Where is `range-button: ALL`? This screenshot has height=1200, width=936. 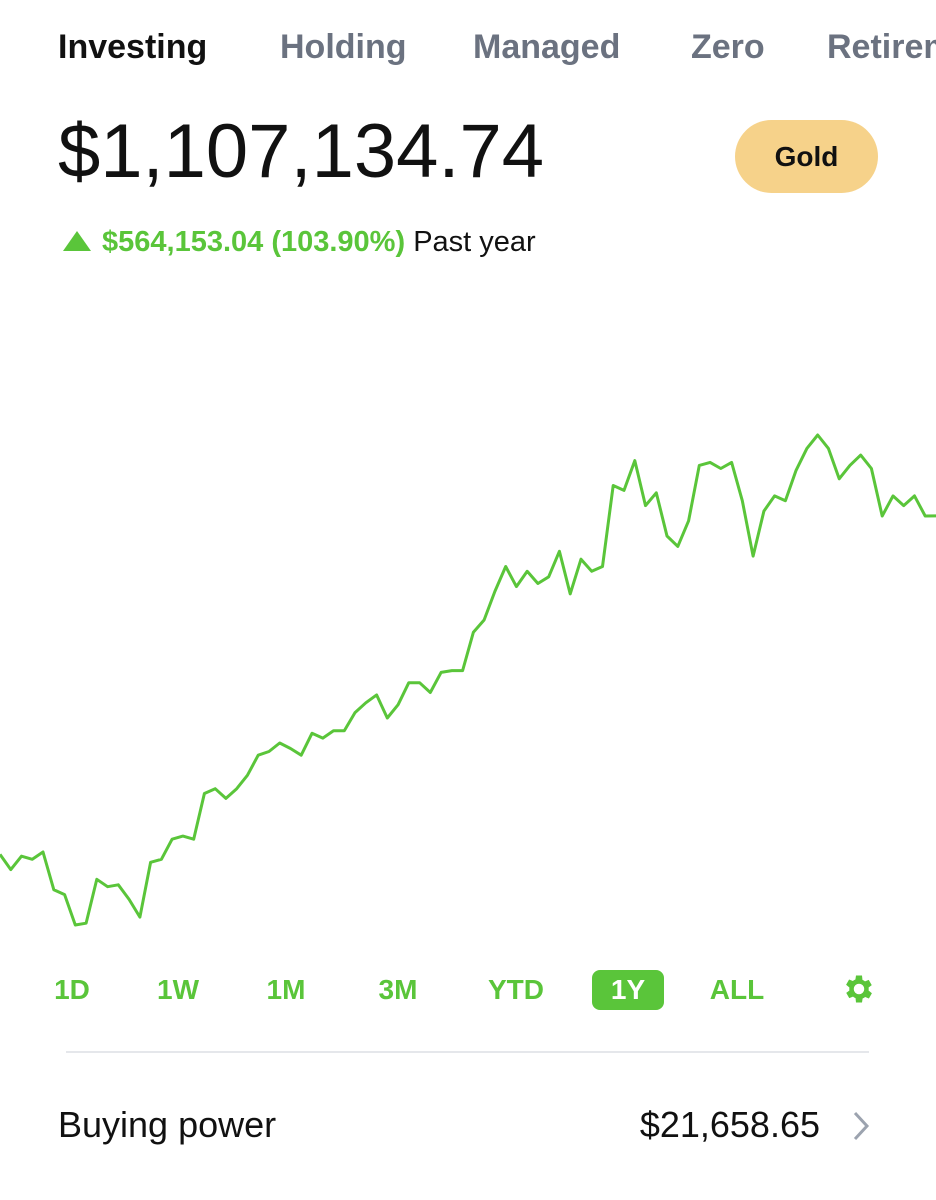 range-button: ALL is located at coordinates (737, 989).